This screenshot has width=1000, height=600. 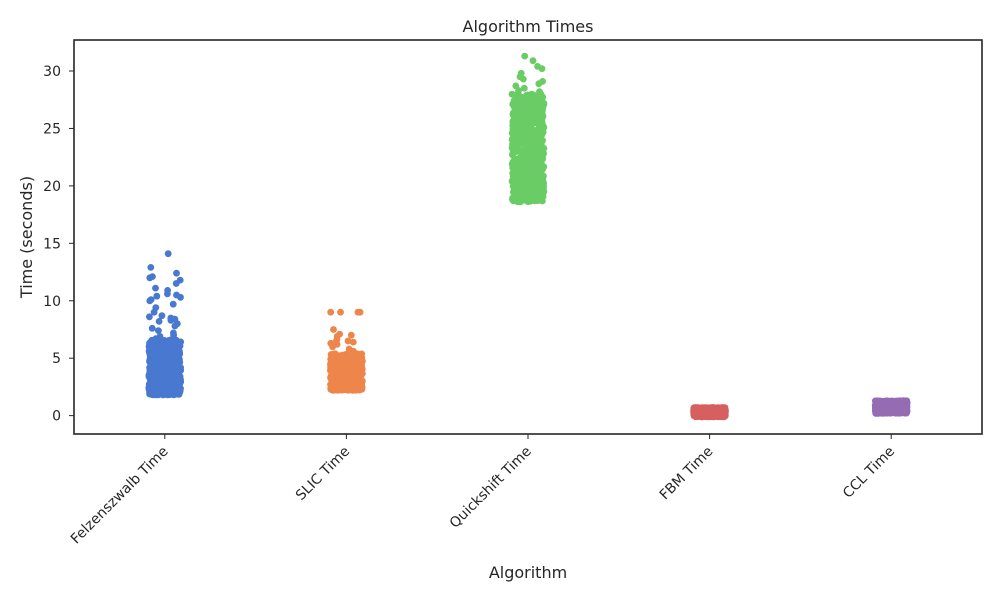 What do you see at coordinates (120, 496) in the screenshot?
I see `x-tick-label: Felzenszwalb Time` at bounding box center [120, 496].